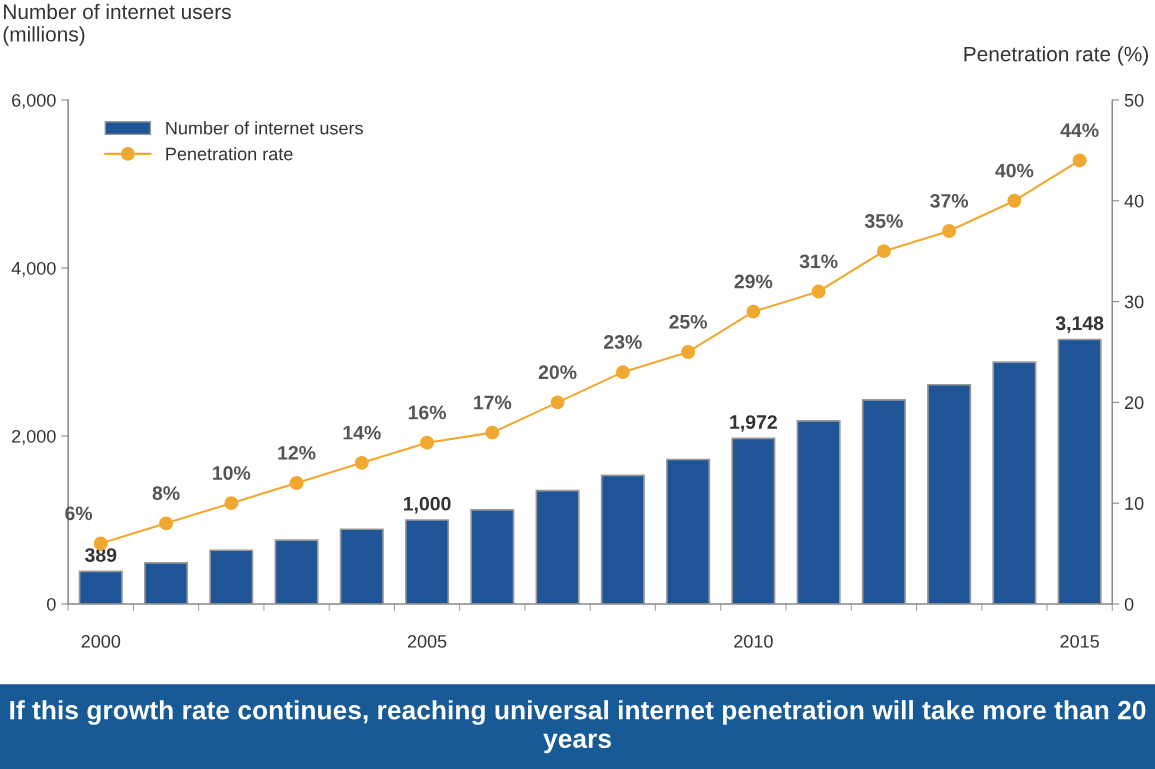 The image size is (1155, 769). What do you see at coordinates (117, 24) in the screenshot?
I see `y-axis-title: Number of internet users (millions)` at bounding box center [117, 24].